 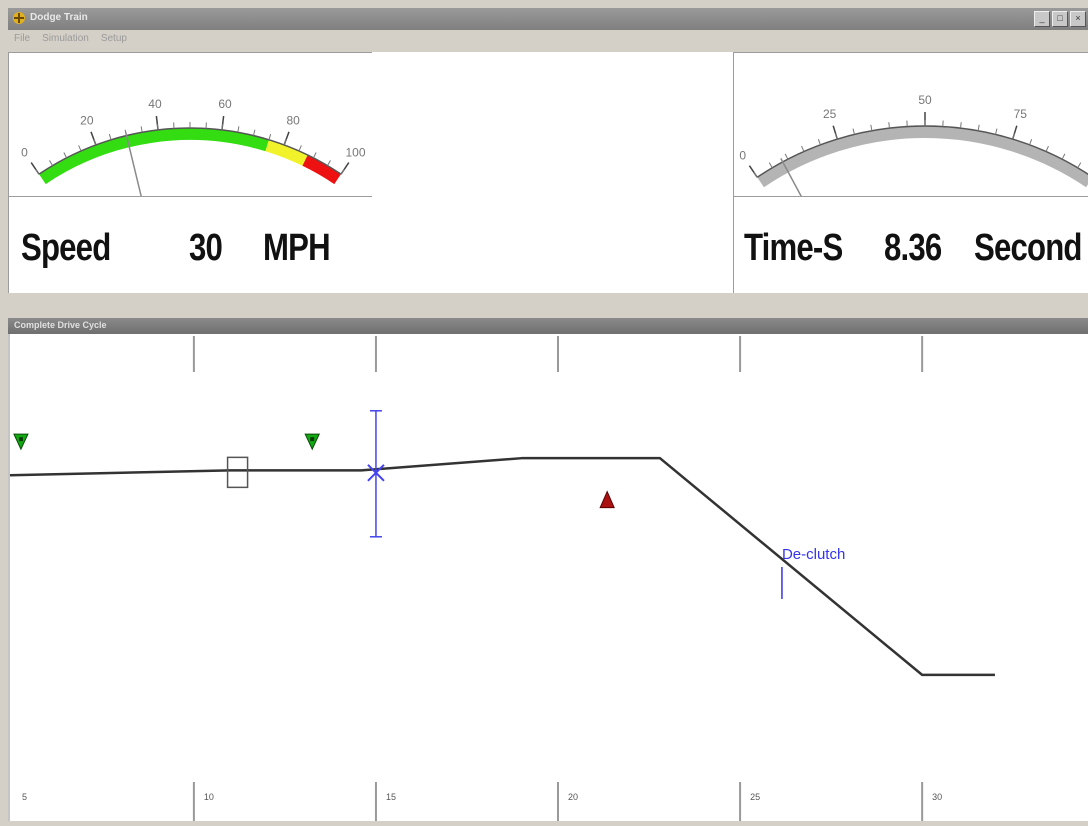 I want to click on speed-label: Speed, so click(x=65, y=248).